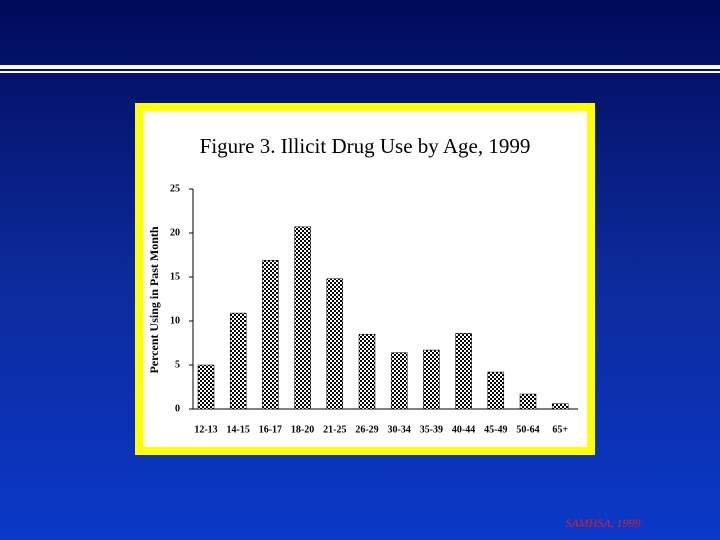 The image size is (720, 540). I want to click on x-tick-label: 40-44, so click(463, 429).